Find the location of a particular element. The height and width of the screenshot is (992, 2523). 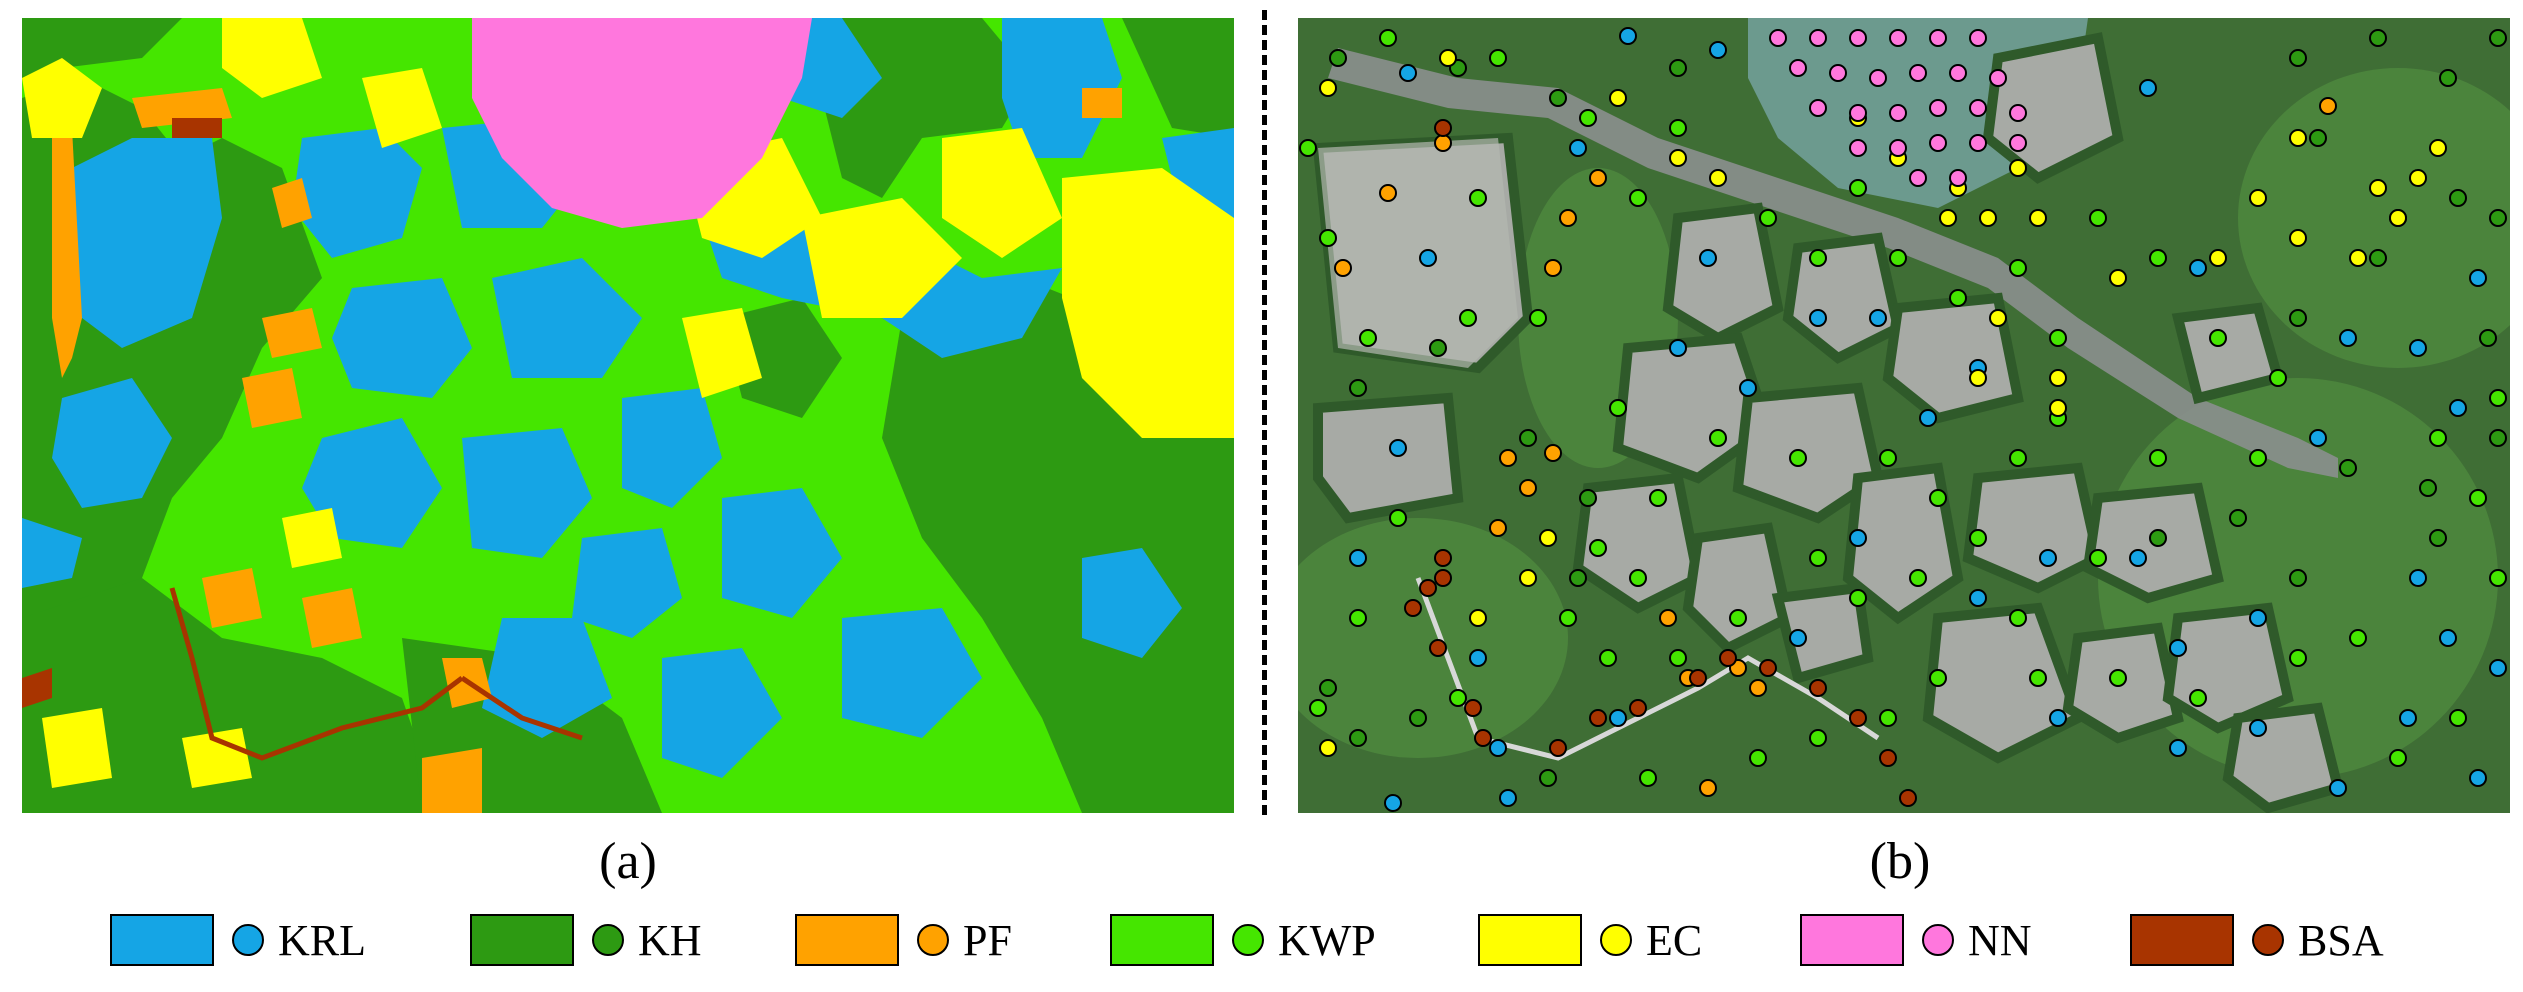

legend-label-kwp: KWP is located at coordinates (1327, 940).